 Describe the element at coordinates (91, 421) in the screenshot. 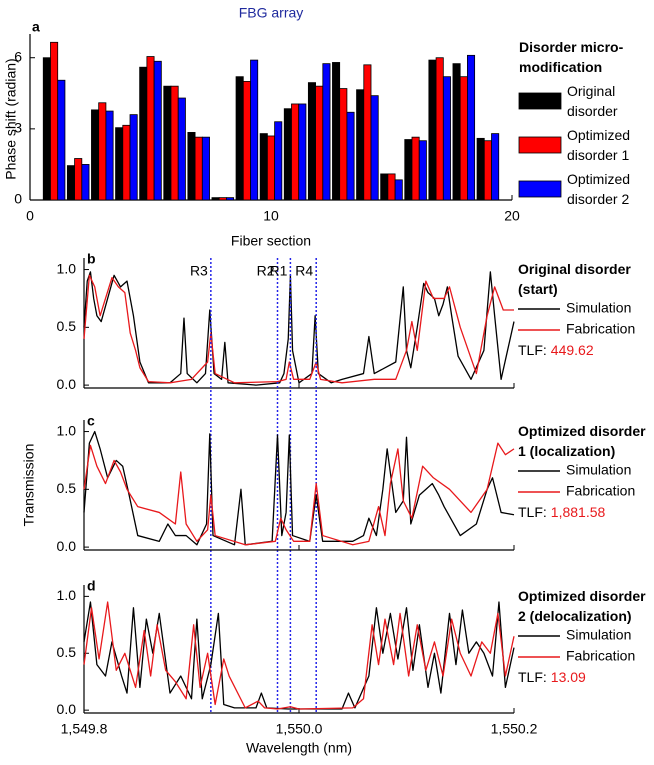

I see `panel-label: c` at that location.